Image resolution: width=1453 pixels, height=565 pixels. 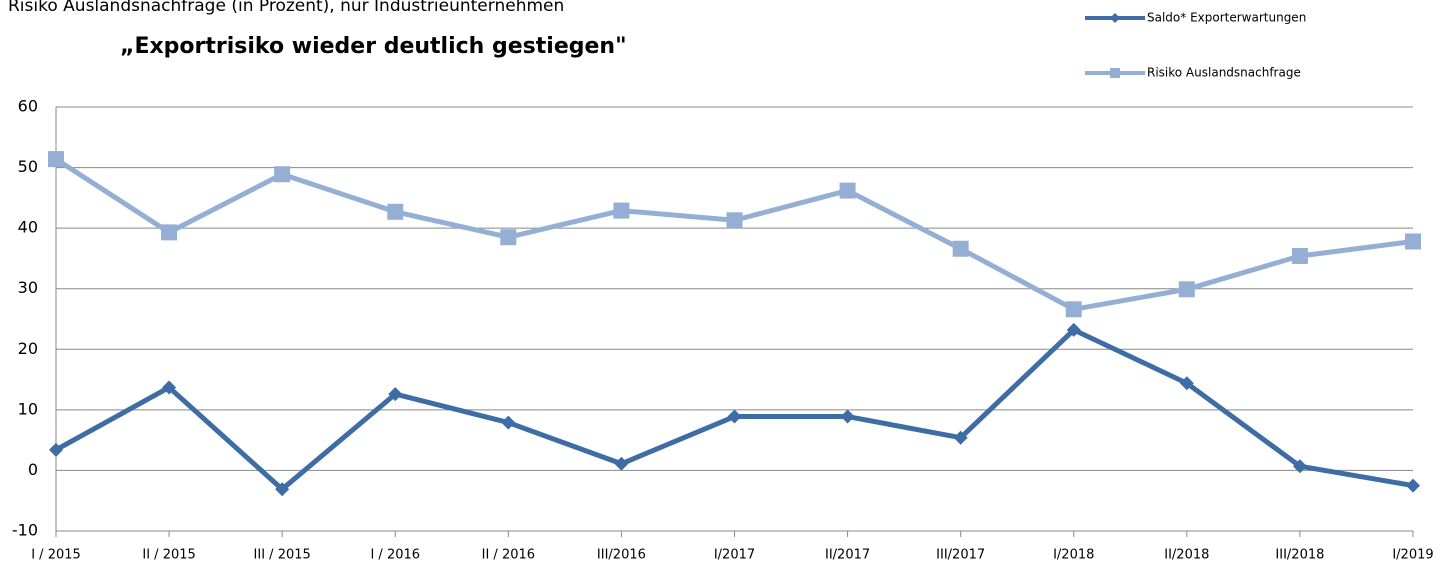 What do you see at coordinates (1224, 73) in the screenshot?
I see `legend-label: Risiko Auslandsnachfrage` at bounding box center [1224, 73].